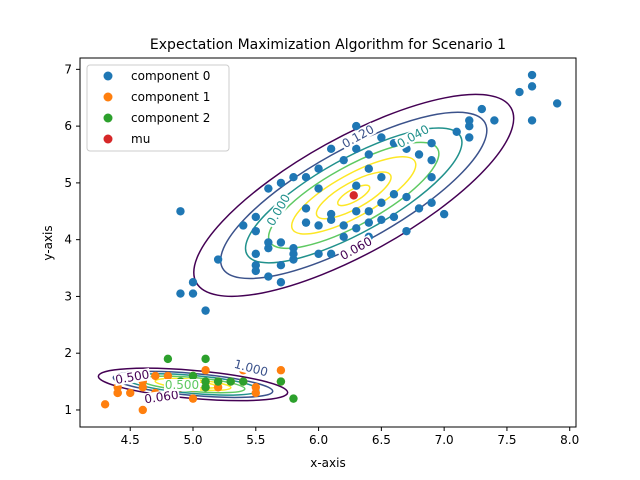  Describe the element at coordinates (327, 463) in the screenshot. I see `x-axis-label: x-axis` at that location.